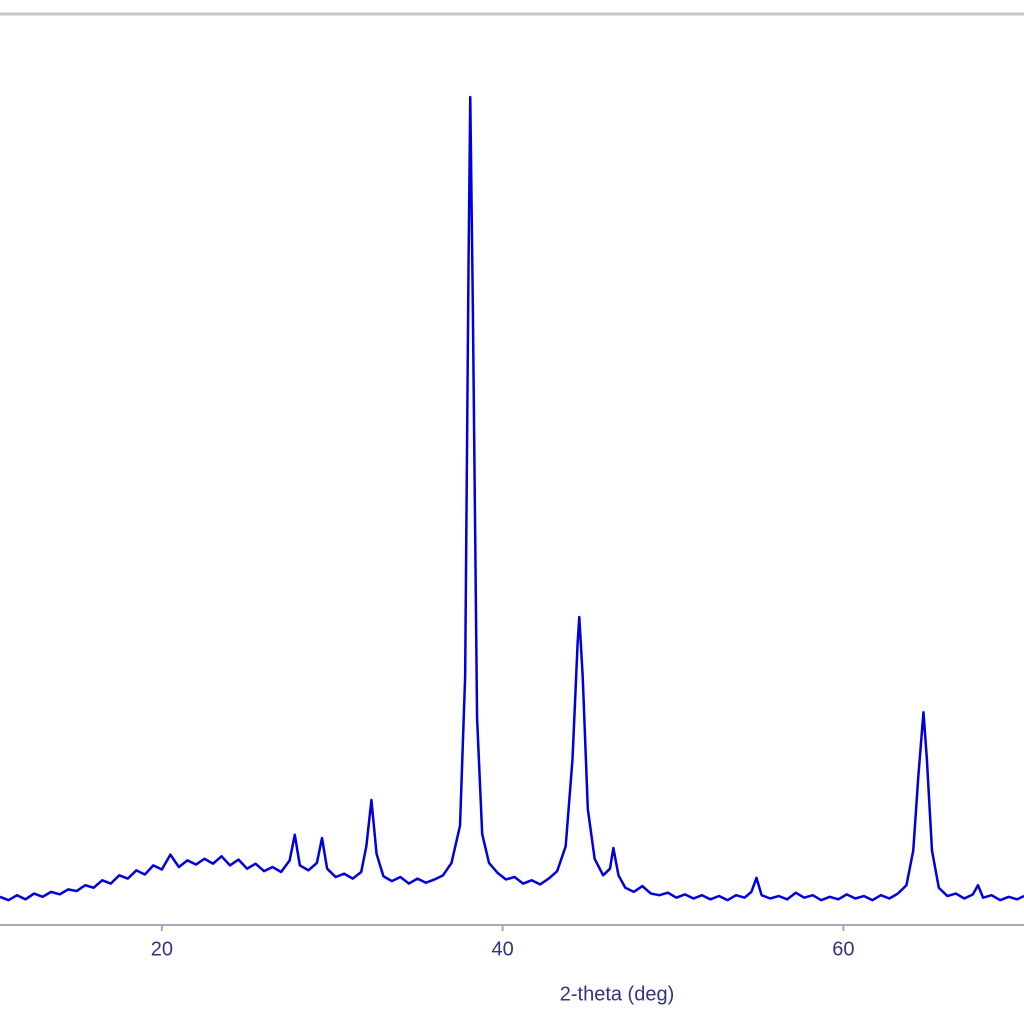  I want to click on x-axis-label: 2-theta (deg), so click(617, 994).